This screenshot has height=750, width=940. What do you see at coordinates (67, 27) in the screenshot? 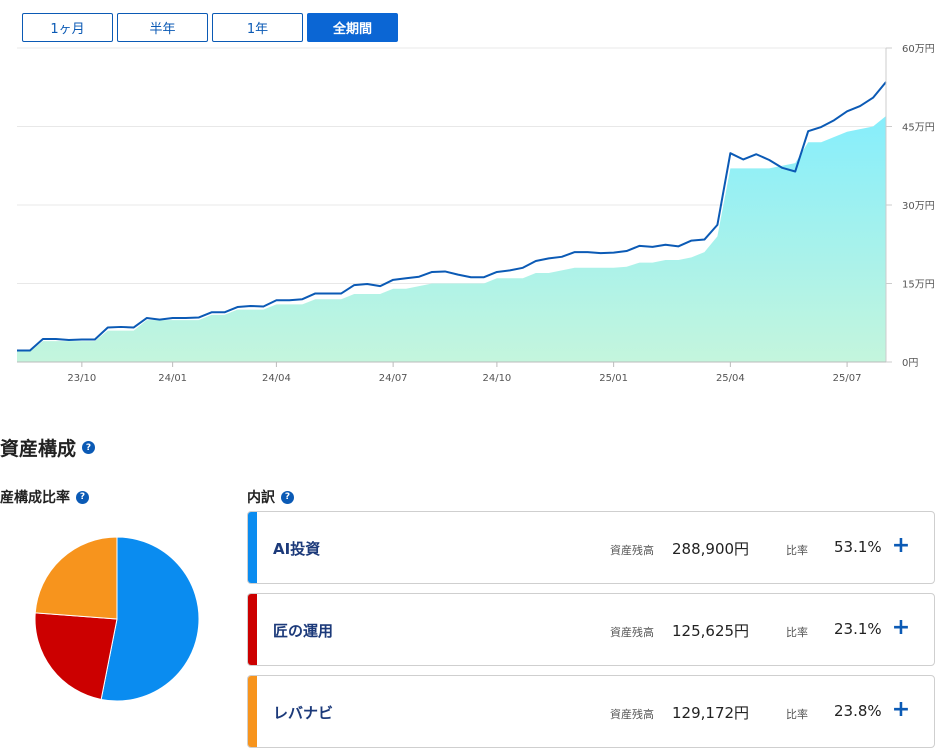
I see `tab-1-month: 1ヶ月` at bounding box center [67, 27].